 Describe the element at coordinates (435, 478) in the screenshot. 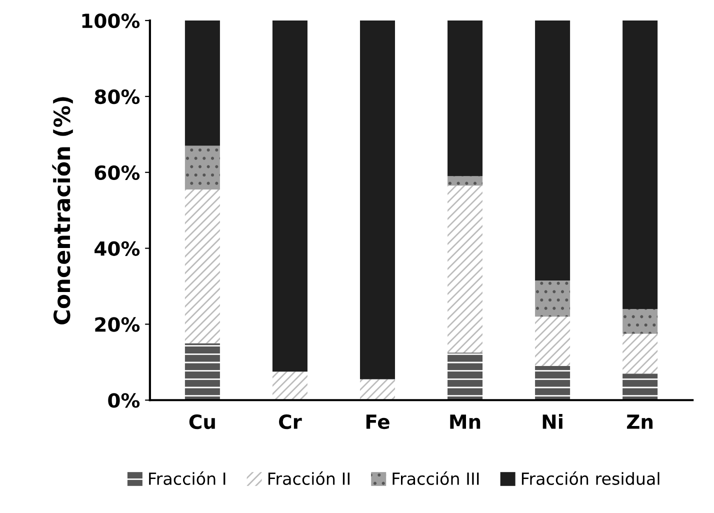

I see `legend-label: Fracción III` at that location.